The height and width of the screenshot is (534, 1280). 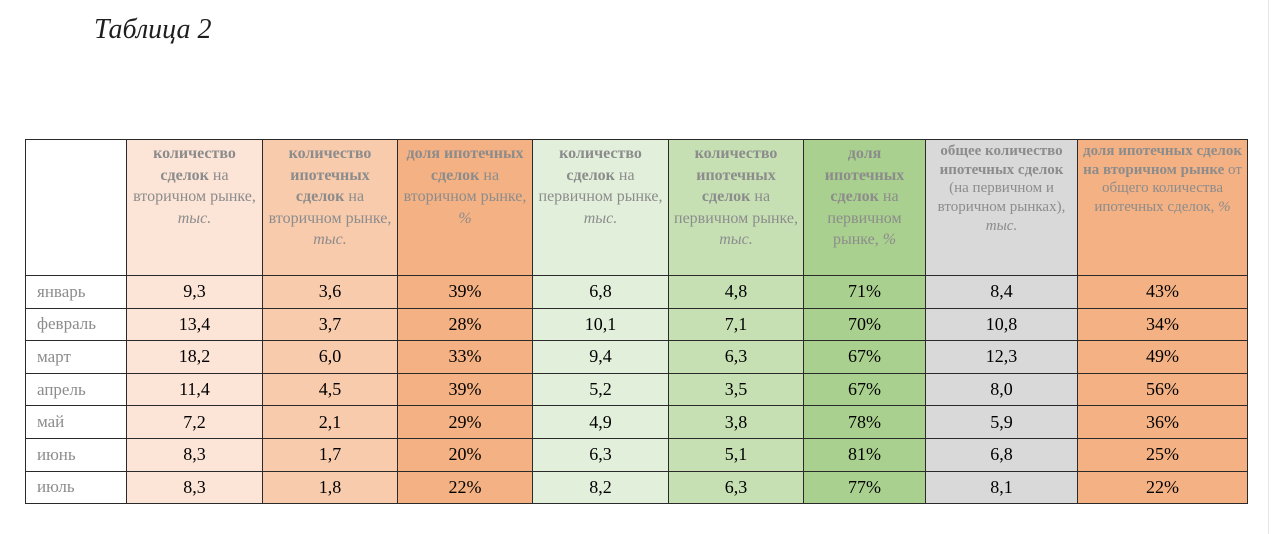 I want to click on table-cell: 71%, so click(x=864, y=292).